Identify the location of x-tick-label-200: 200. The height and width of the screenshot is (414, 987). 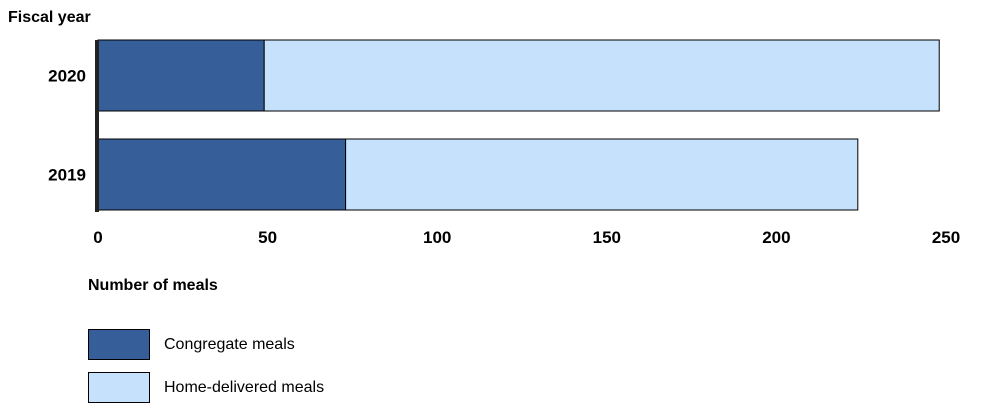
(776, 237).